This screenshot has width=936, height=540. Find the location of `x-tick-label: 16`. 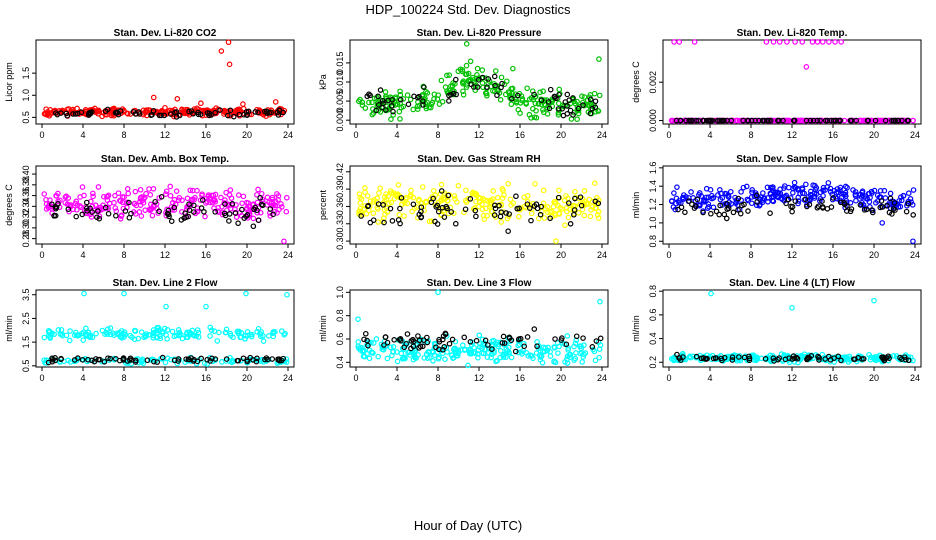

x-tick-label: 16 is located at coordinates (833, 255).